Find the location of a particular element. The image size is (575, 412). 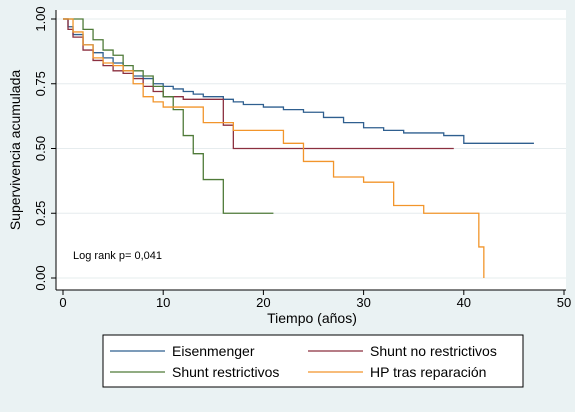

y-axis-title: Supervivencia acumulada is located at coordinates (15, 150).